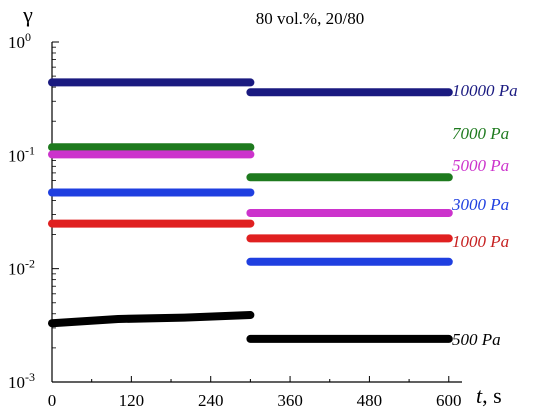  I want to click on y-tick-label: 10⁰, so click(19, 41).